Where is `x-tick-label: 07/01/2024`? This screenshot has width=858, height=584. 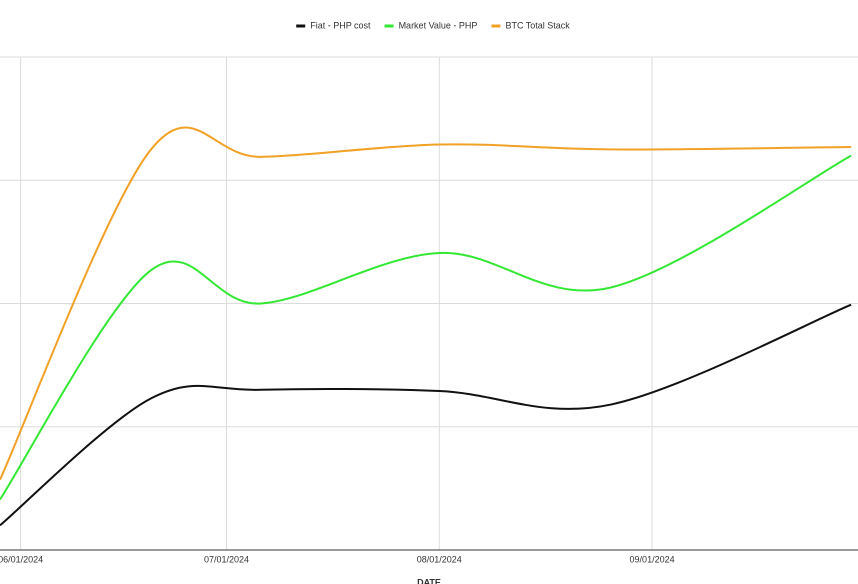 x-tick-label: 07/01/2024 is located at coordinates (226, 559).